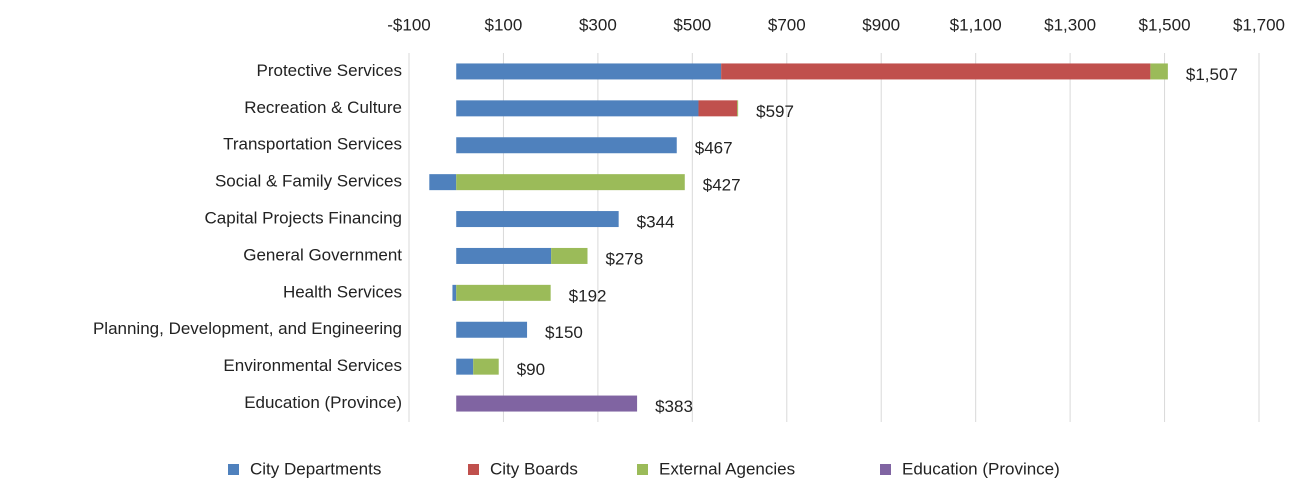 The height and width of the screenshot is (485, 1302). I want to click on y-tick-label: Environmental Services, so click(312, 365).